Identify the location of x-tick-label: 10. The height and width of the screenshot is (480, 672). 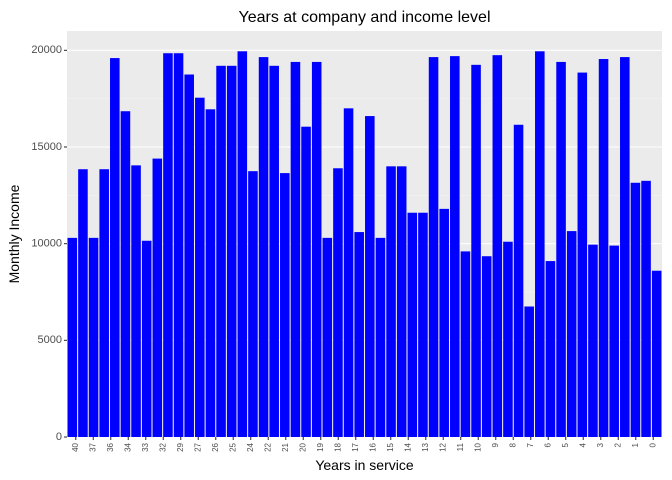
(477, 446).